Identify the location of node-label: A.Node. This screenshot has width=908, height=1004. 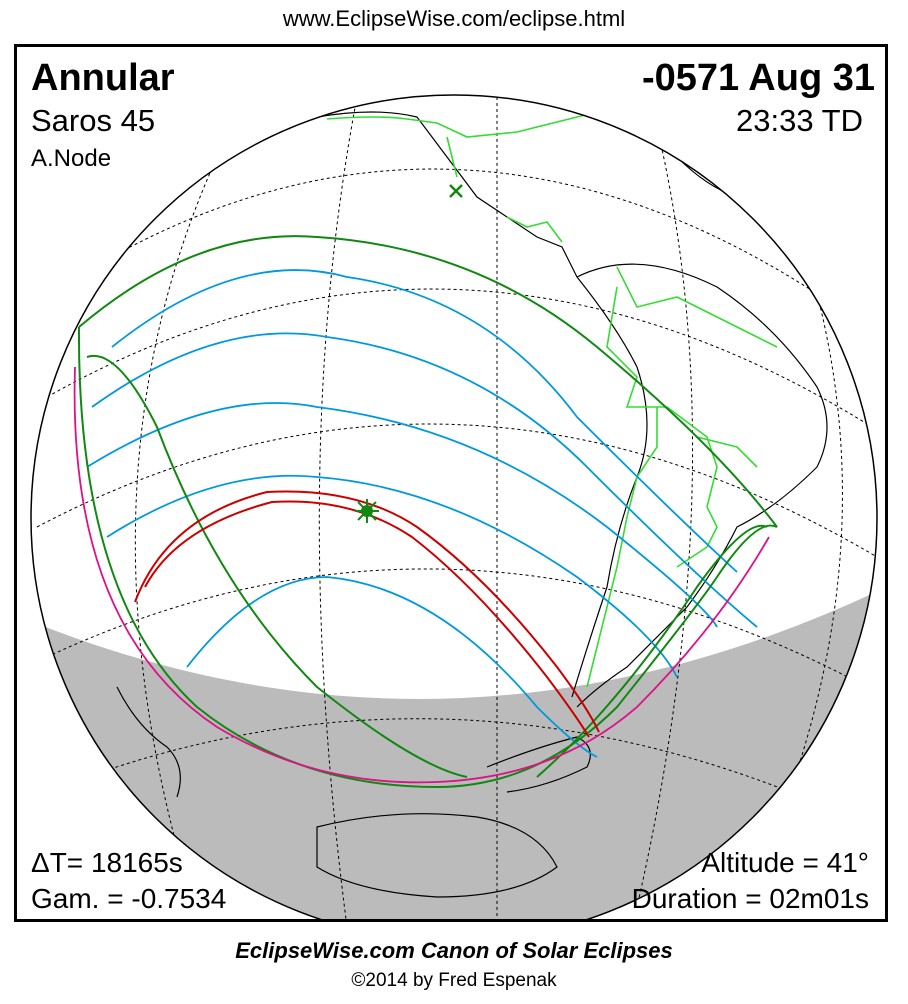
(71, 158).